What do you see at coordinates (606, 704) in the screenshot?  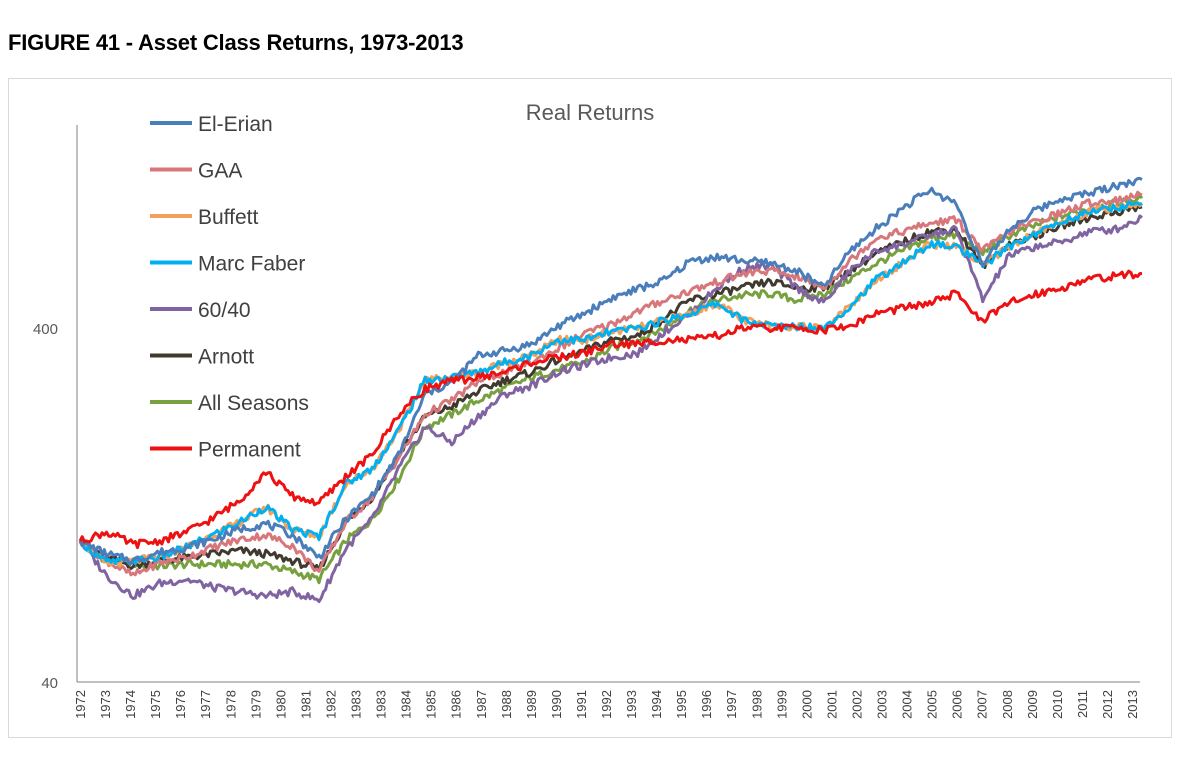 I see `x-tick-label: 1992` at bounding box center [606, 704].